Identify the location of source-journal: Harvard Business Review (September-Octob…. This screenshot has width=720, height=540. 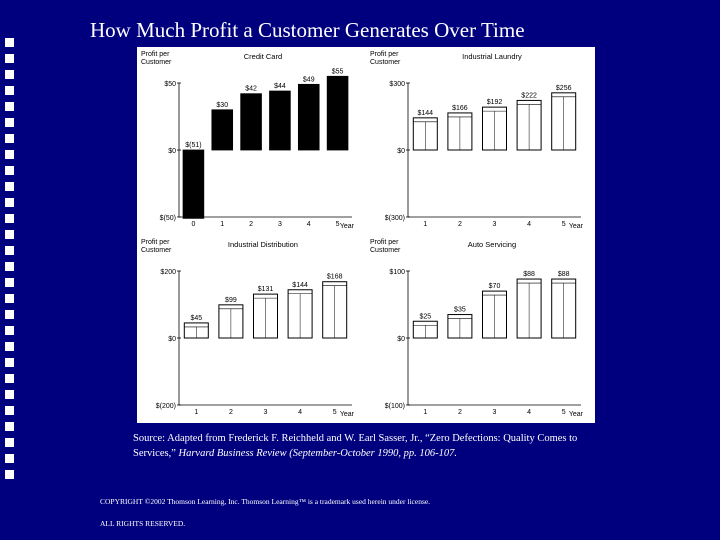
(317, 453).